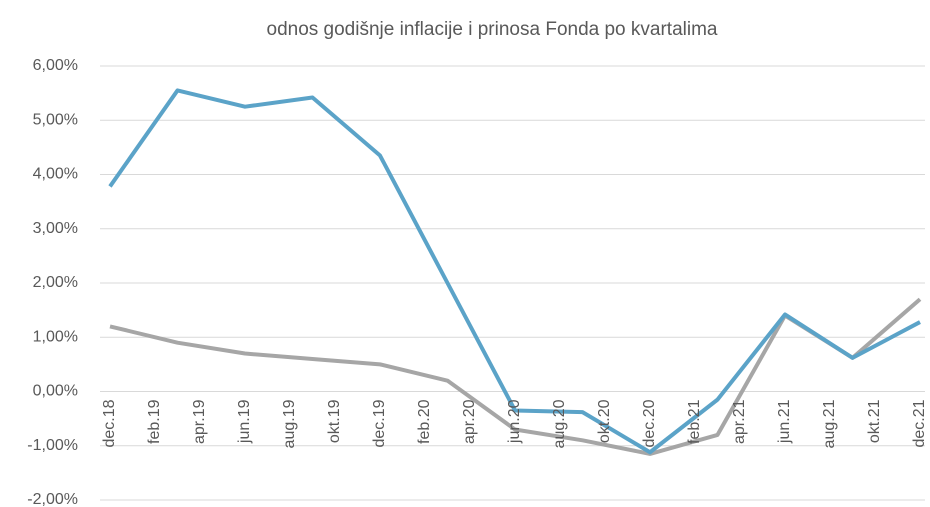 The width and height of the screenshot is (930, 507). Describe the element at coordinates (55, 391) in the screenshot. I see `y-tick-label: 0,00%` at that location.